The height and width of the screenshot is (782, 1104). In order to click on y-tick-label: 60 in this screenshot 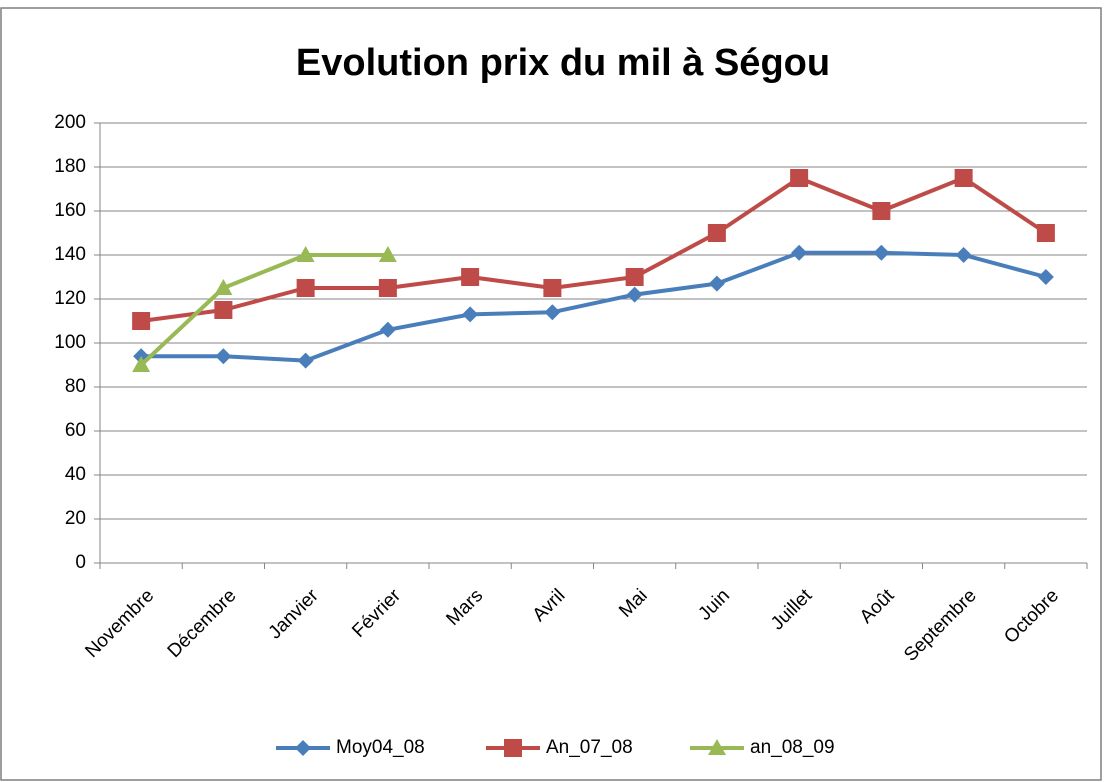, I will do `click(75, 430)`.